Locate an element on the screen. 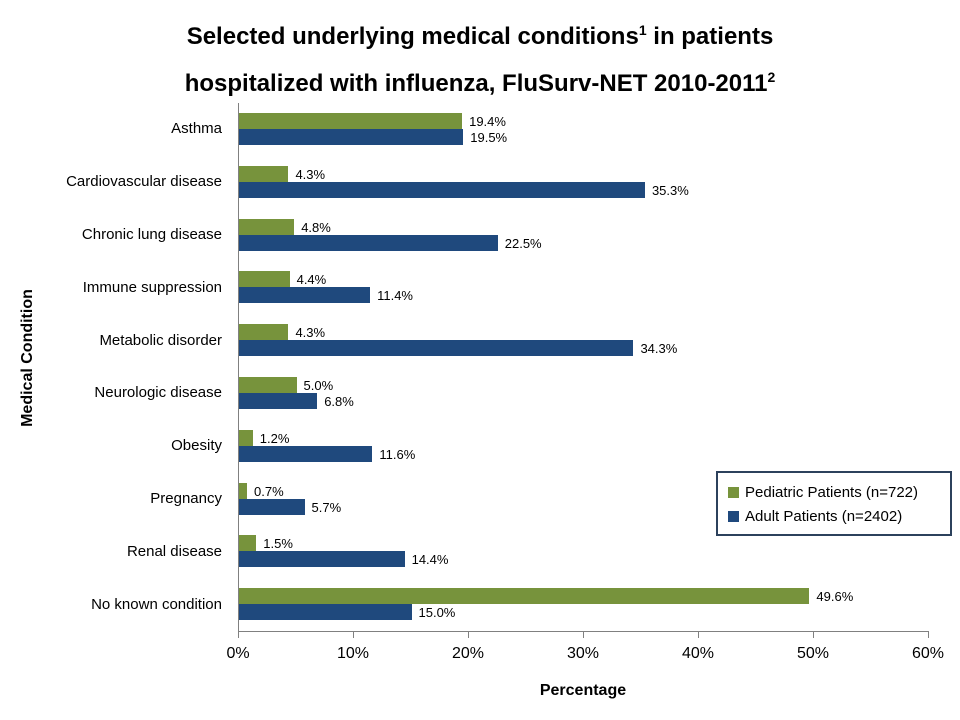 Image resolution: width=960 pixels, height=720 pixels. bar-value-pediatric-metabolic-disorder: 4.3% is located at coordinates (310, 333).